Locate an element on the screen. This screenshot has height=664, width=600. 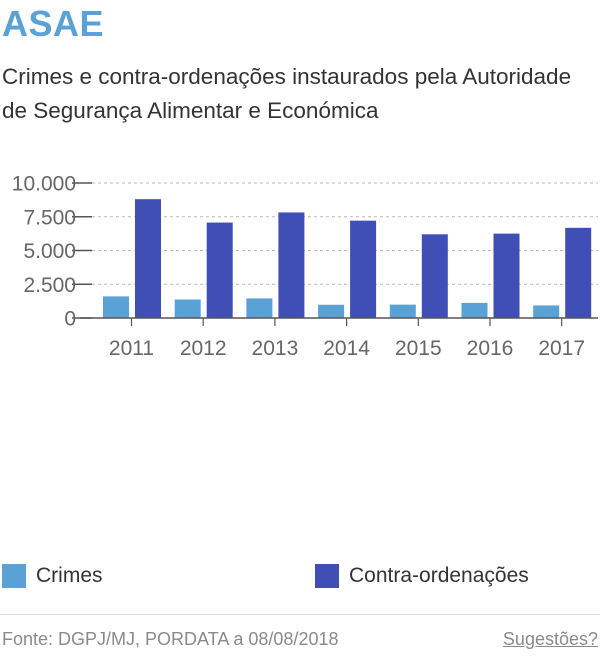
legend-item-contra-ordenacoes: Contra-ordenações is located at coordinates (422, 576).